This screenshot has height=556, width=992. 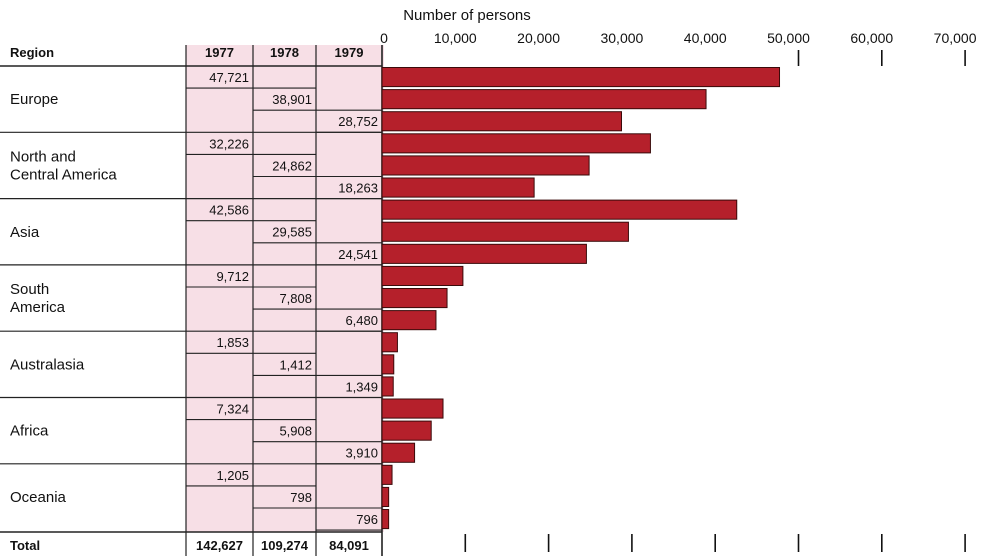 I want to click on region-label-line: America, so click(x=38, y=307).